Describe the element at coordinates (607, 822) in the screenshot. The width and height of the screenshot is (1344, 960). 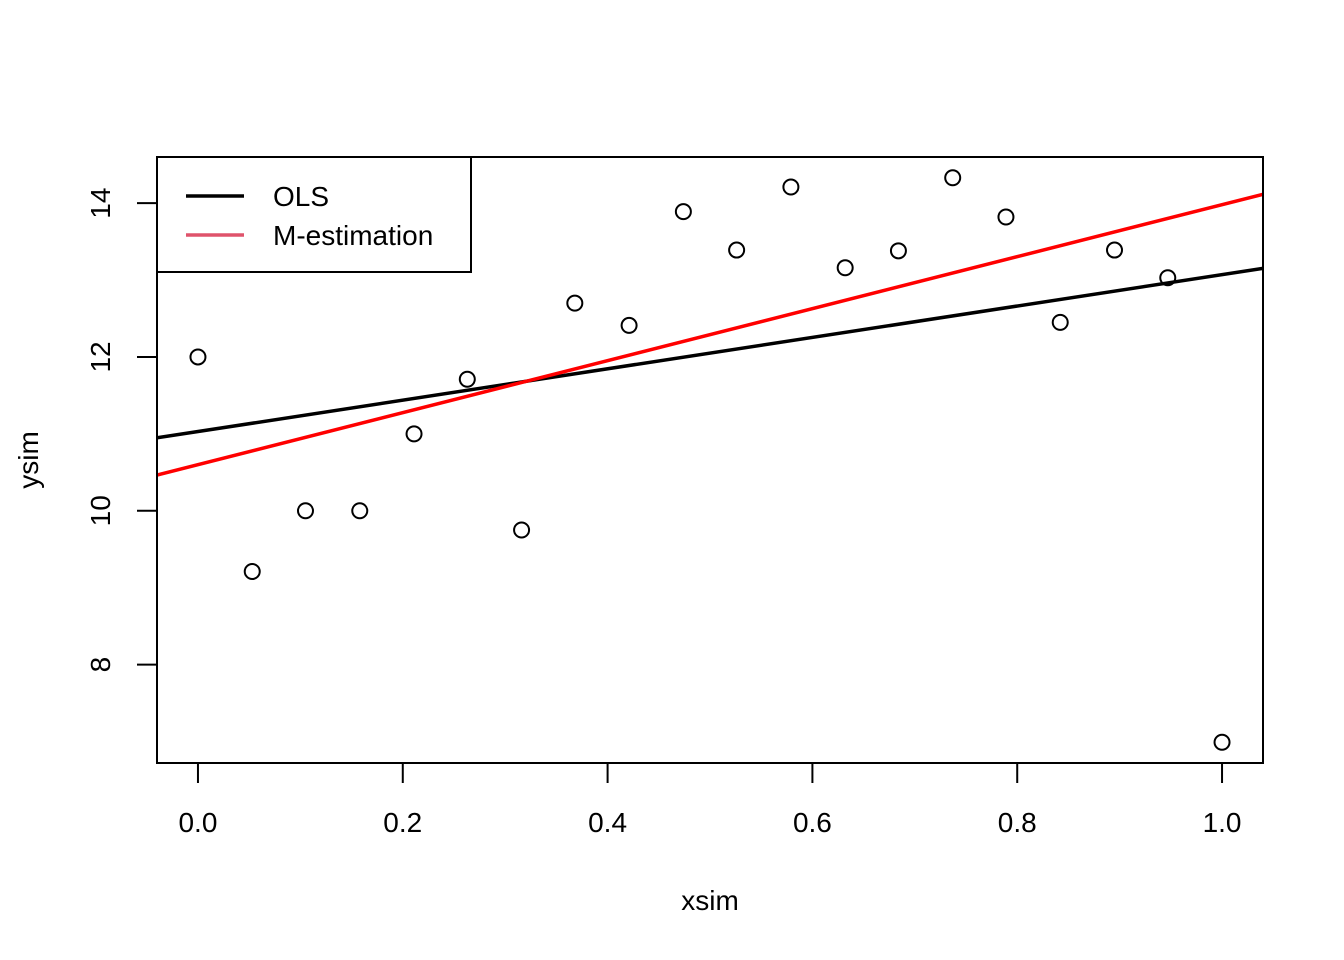
I see `x-tick-label: 0.4` at that location.